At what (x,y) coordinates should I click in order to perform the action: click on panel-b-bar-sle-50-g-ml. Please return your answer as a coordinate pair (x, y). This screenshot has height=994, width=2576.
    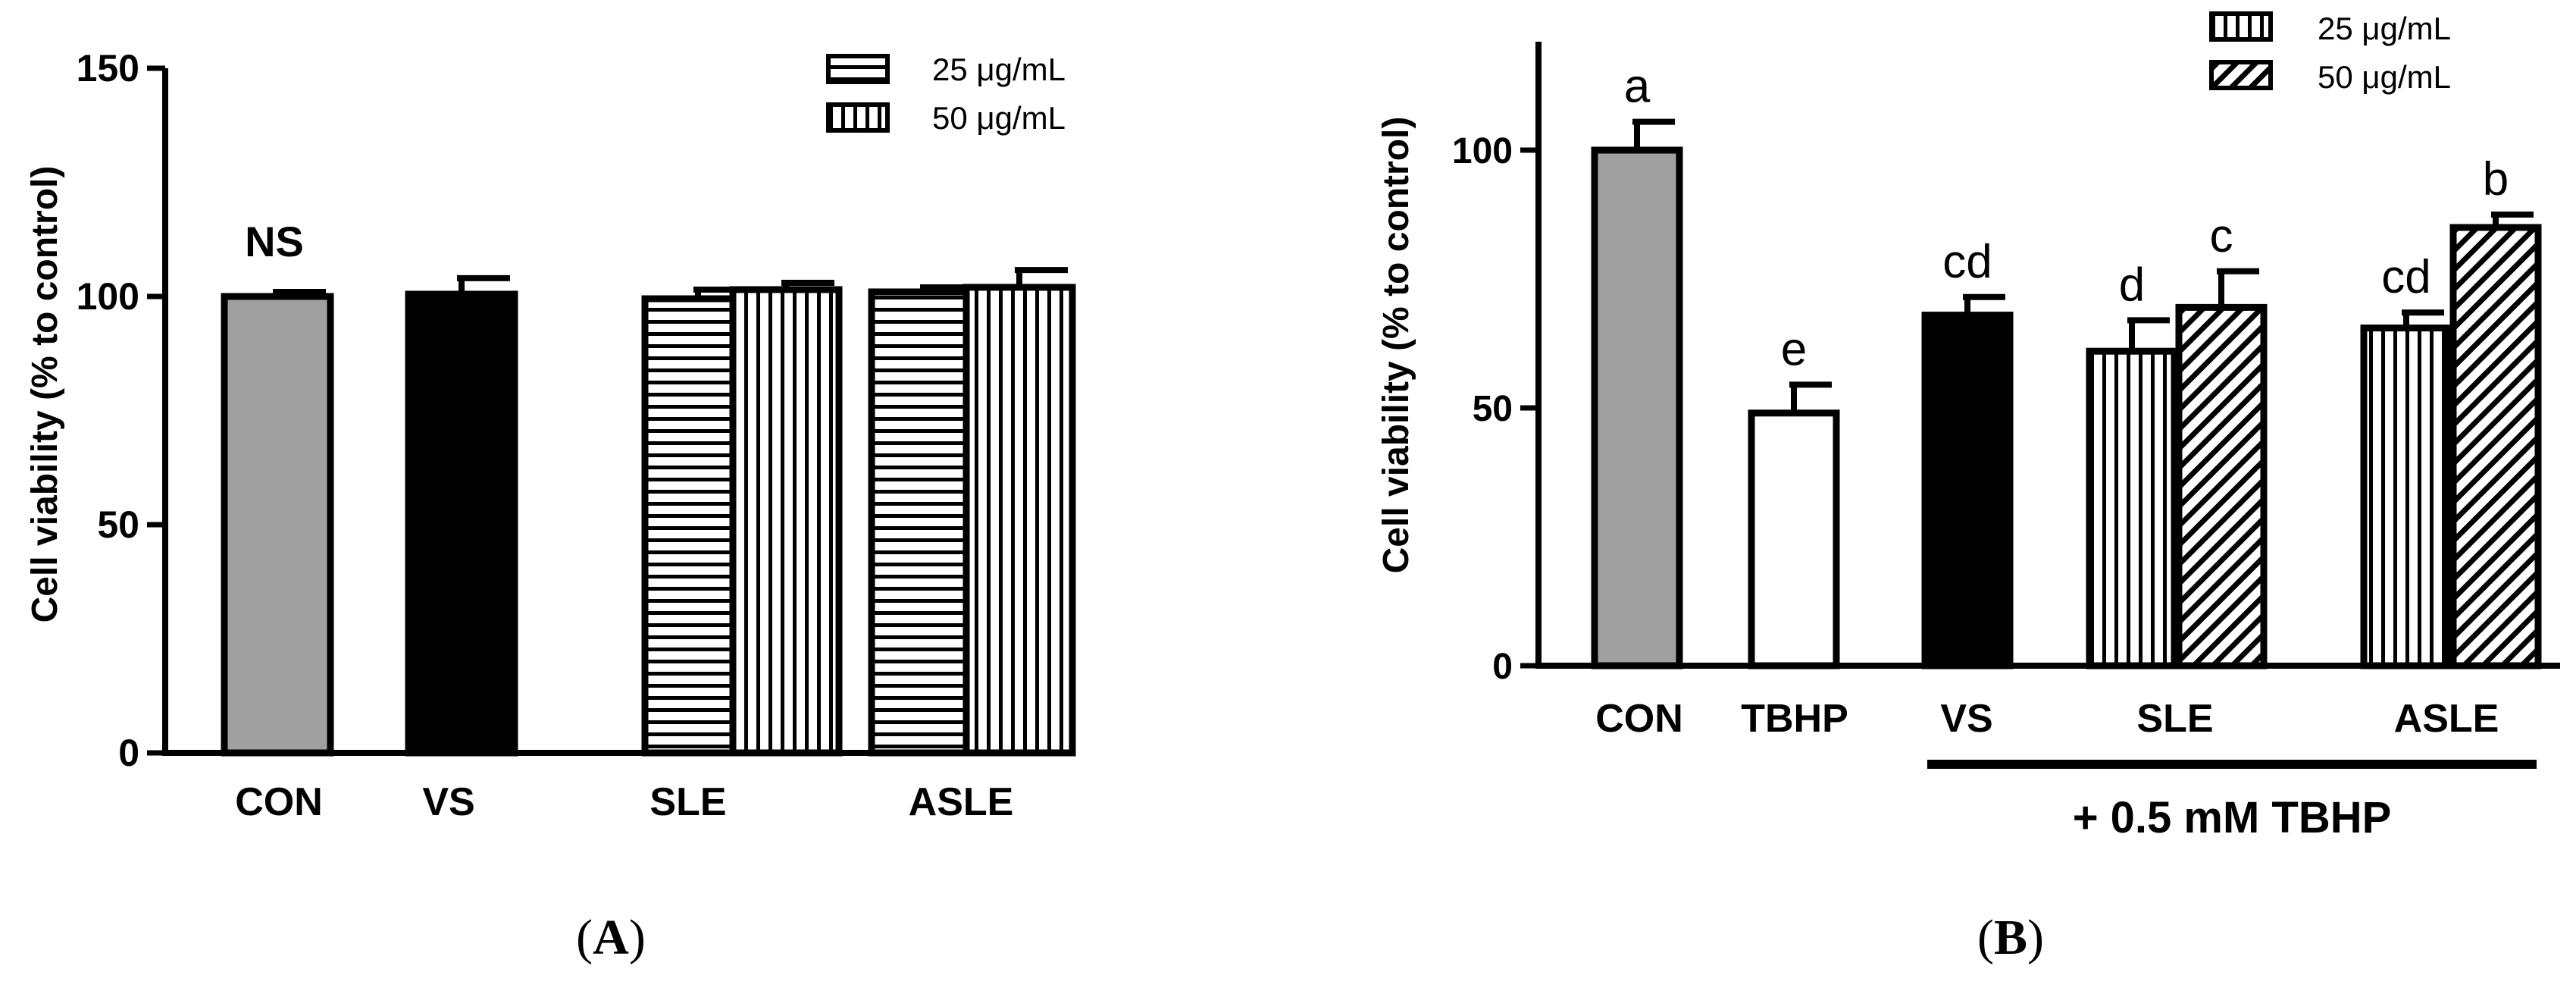
    Looking at the image, I should click on (2221, 486).